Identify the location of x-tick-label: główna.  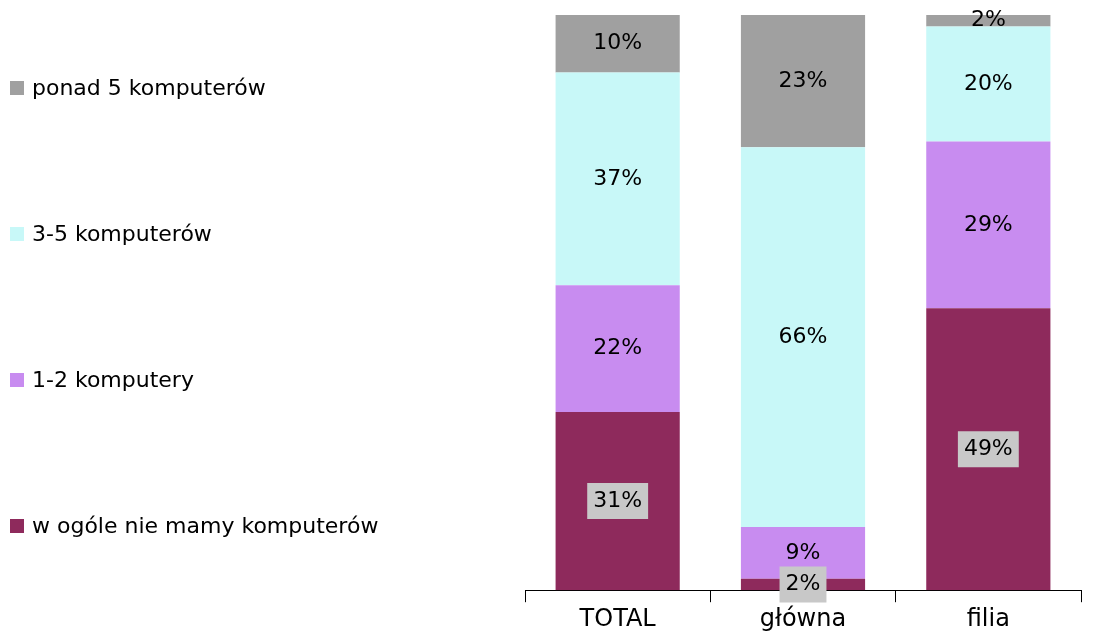
(803, 617).